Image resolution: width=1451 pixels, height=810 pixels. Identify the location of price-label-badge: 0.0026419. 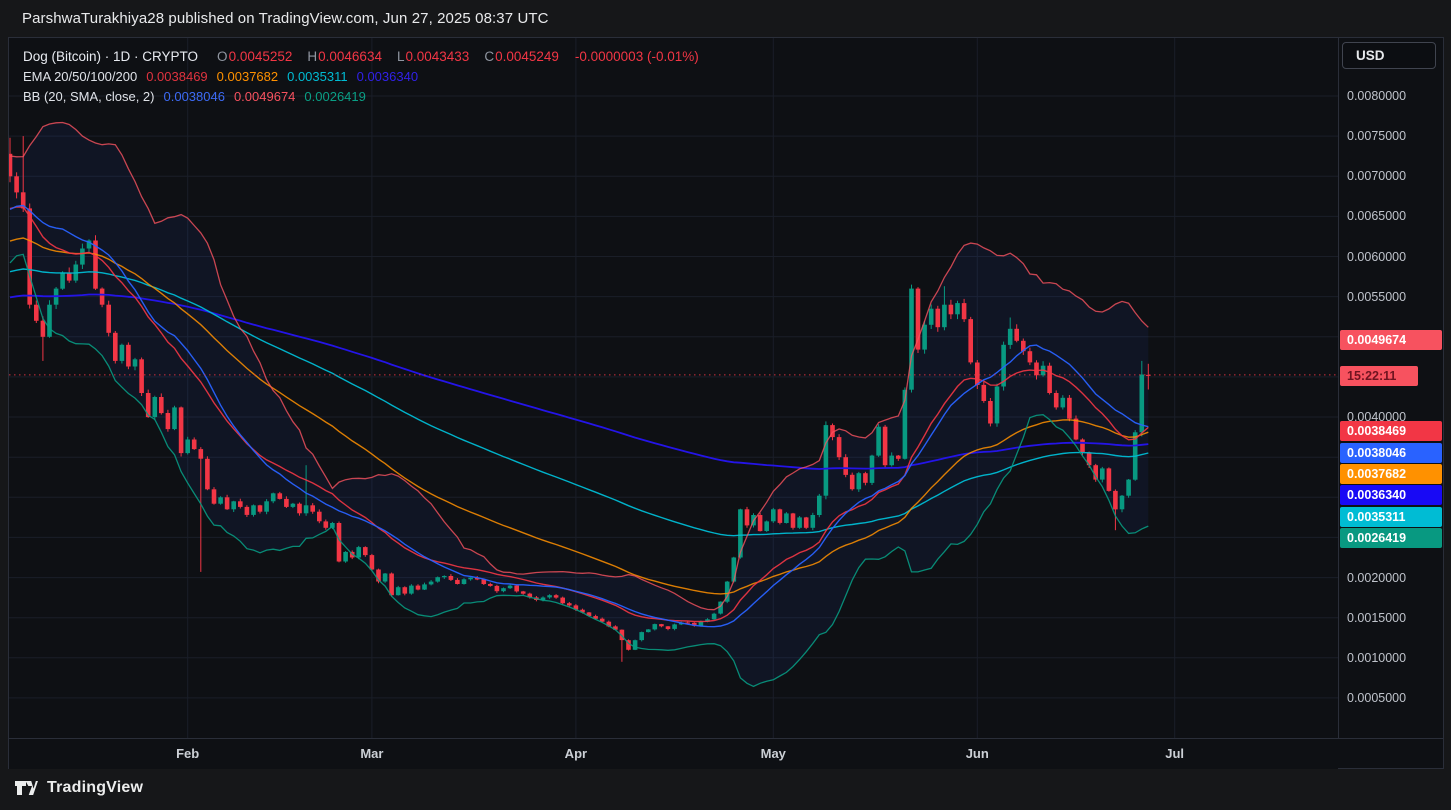
(1391, 538).